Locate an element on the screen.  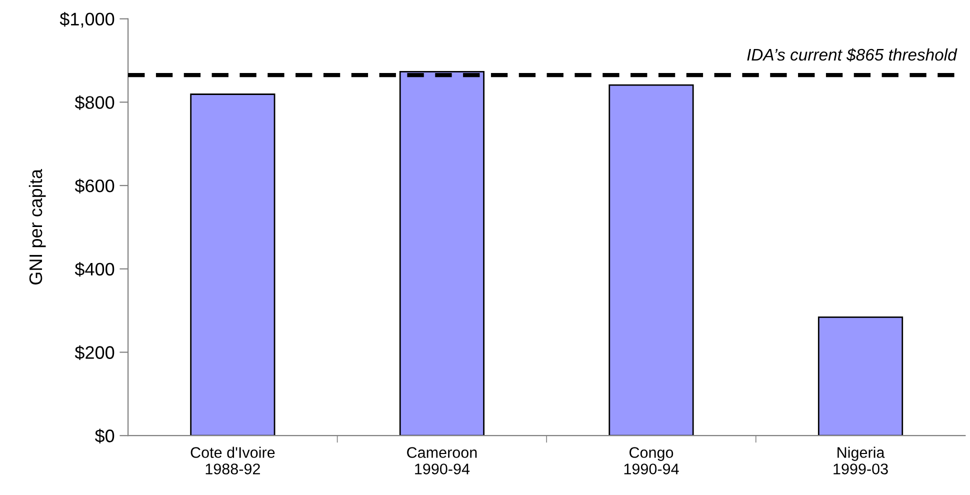
y-tick-label: $200 is located at coordinates (94, 352).